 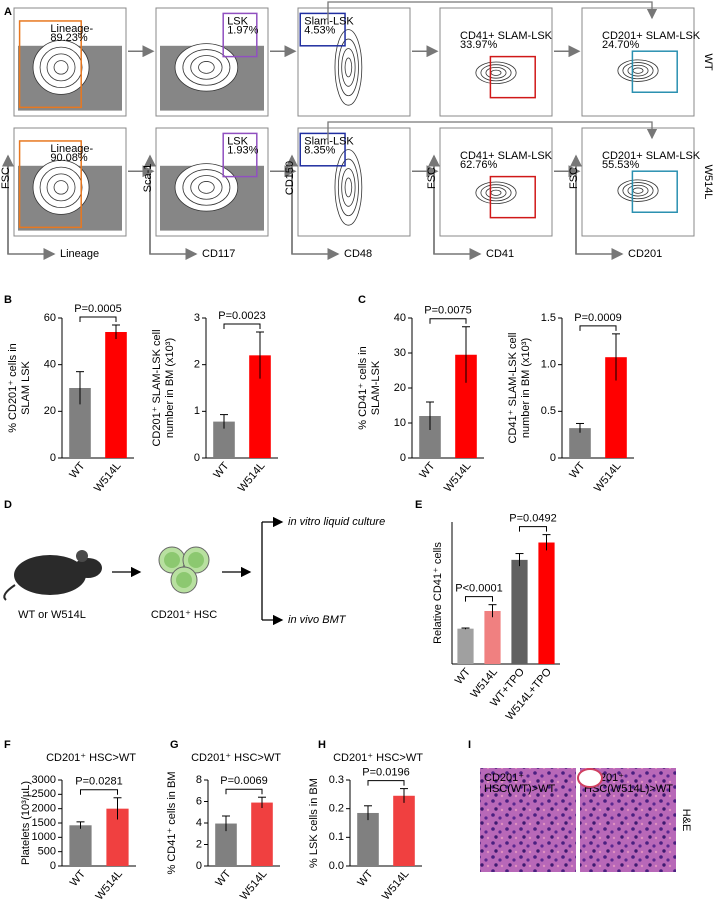 What do you see at coordinates (8, 300) in the screenshot?
I see `panel-label: B` at bounding box center [8, 300].